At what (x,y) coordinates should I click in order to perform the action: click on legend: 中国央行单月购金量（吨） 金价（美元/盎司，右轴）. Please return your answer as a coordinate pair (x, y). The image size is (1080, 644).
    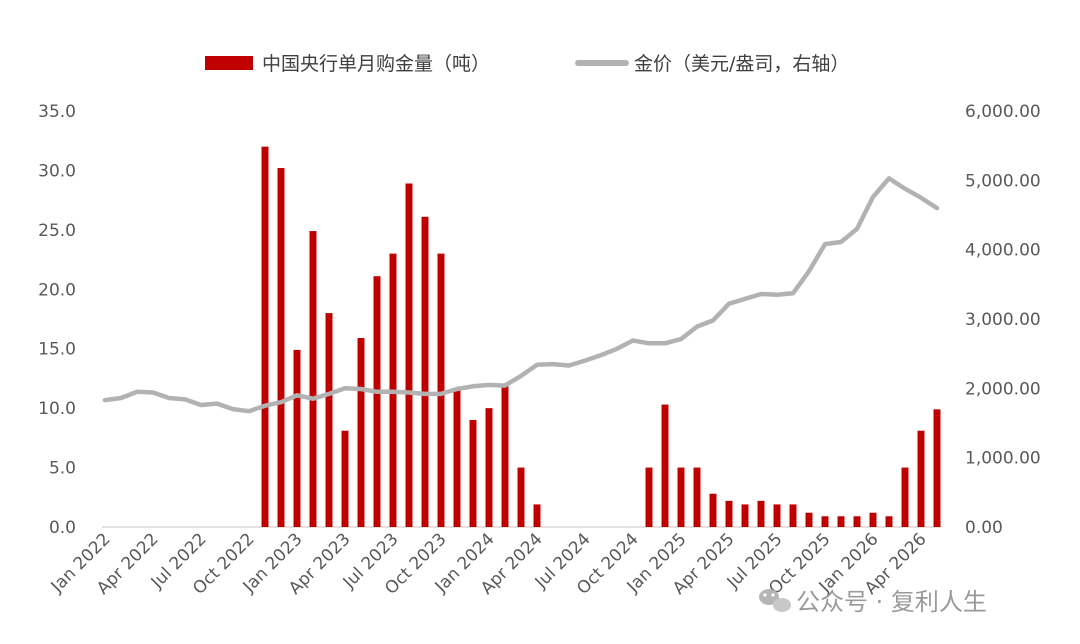
    Looking at the image, I should click on (527, 64).